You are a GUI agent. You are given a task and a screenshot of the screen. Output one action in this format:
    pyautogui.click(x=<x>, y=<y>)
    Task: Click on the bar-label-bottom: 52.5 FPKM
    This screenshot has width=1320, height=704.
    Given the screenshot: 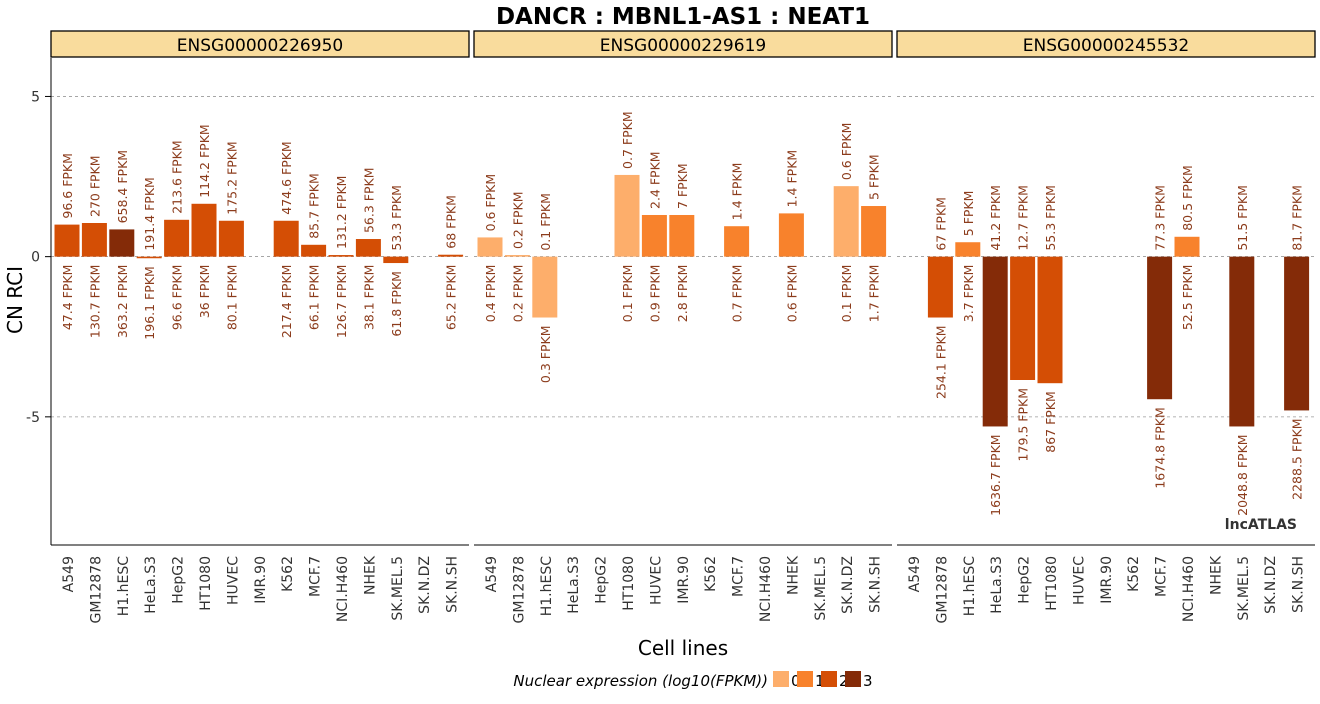 What is the action you would take?
    pyautogui.click(x=1187, y=298)
    